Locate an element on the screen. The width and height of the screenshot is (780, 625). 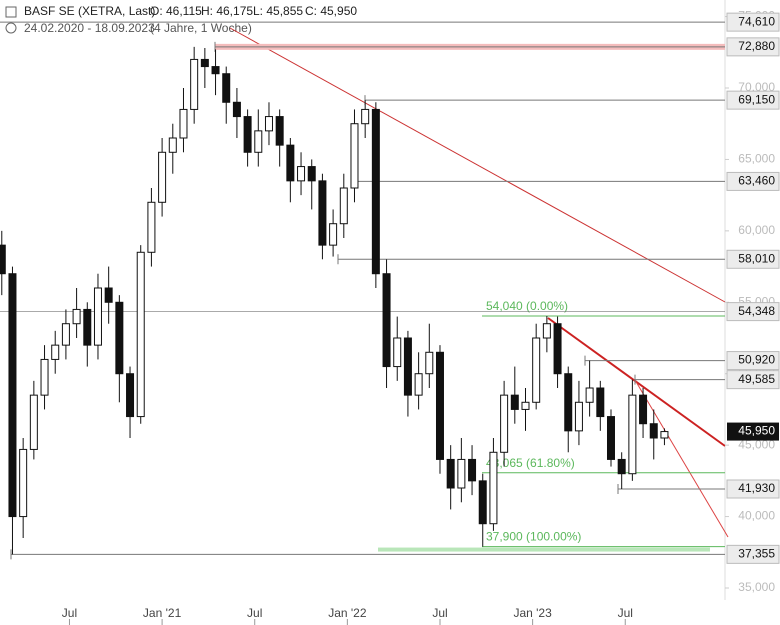
current-label: 45,950 is located at coordinates (756, 431).